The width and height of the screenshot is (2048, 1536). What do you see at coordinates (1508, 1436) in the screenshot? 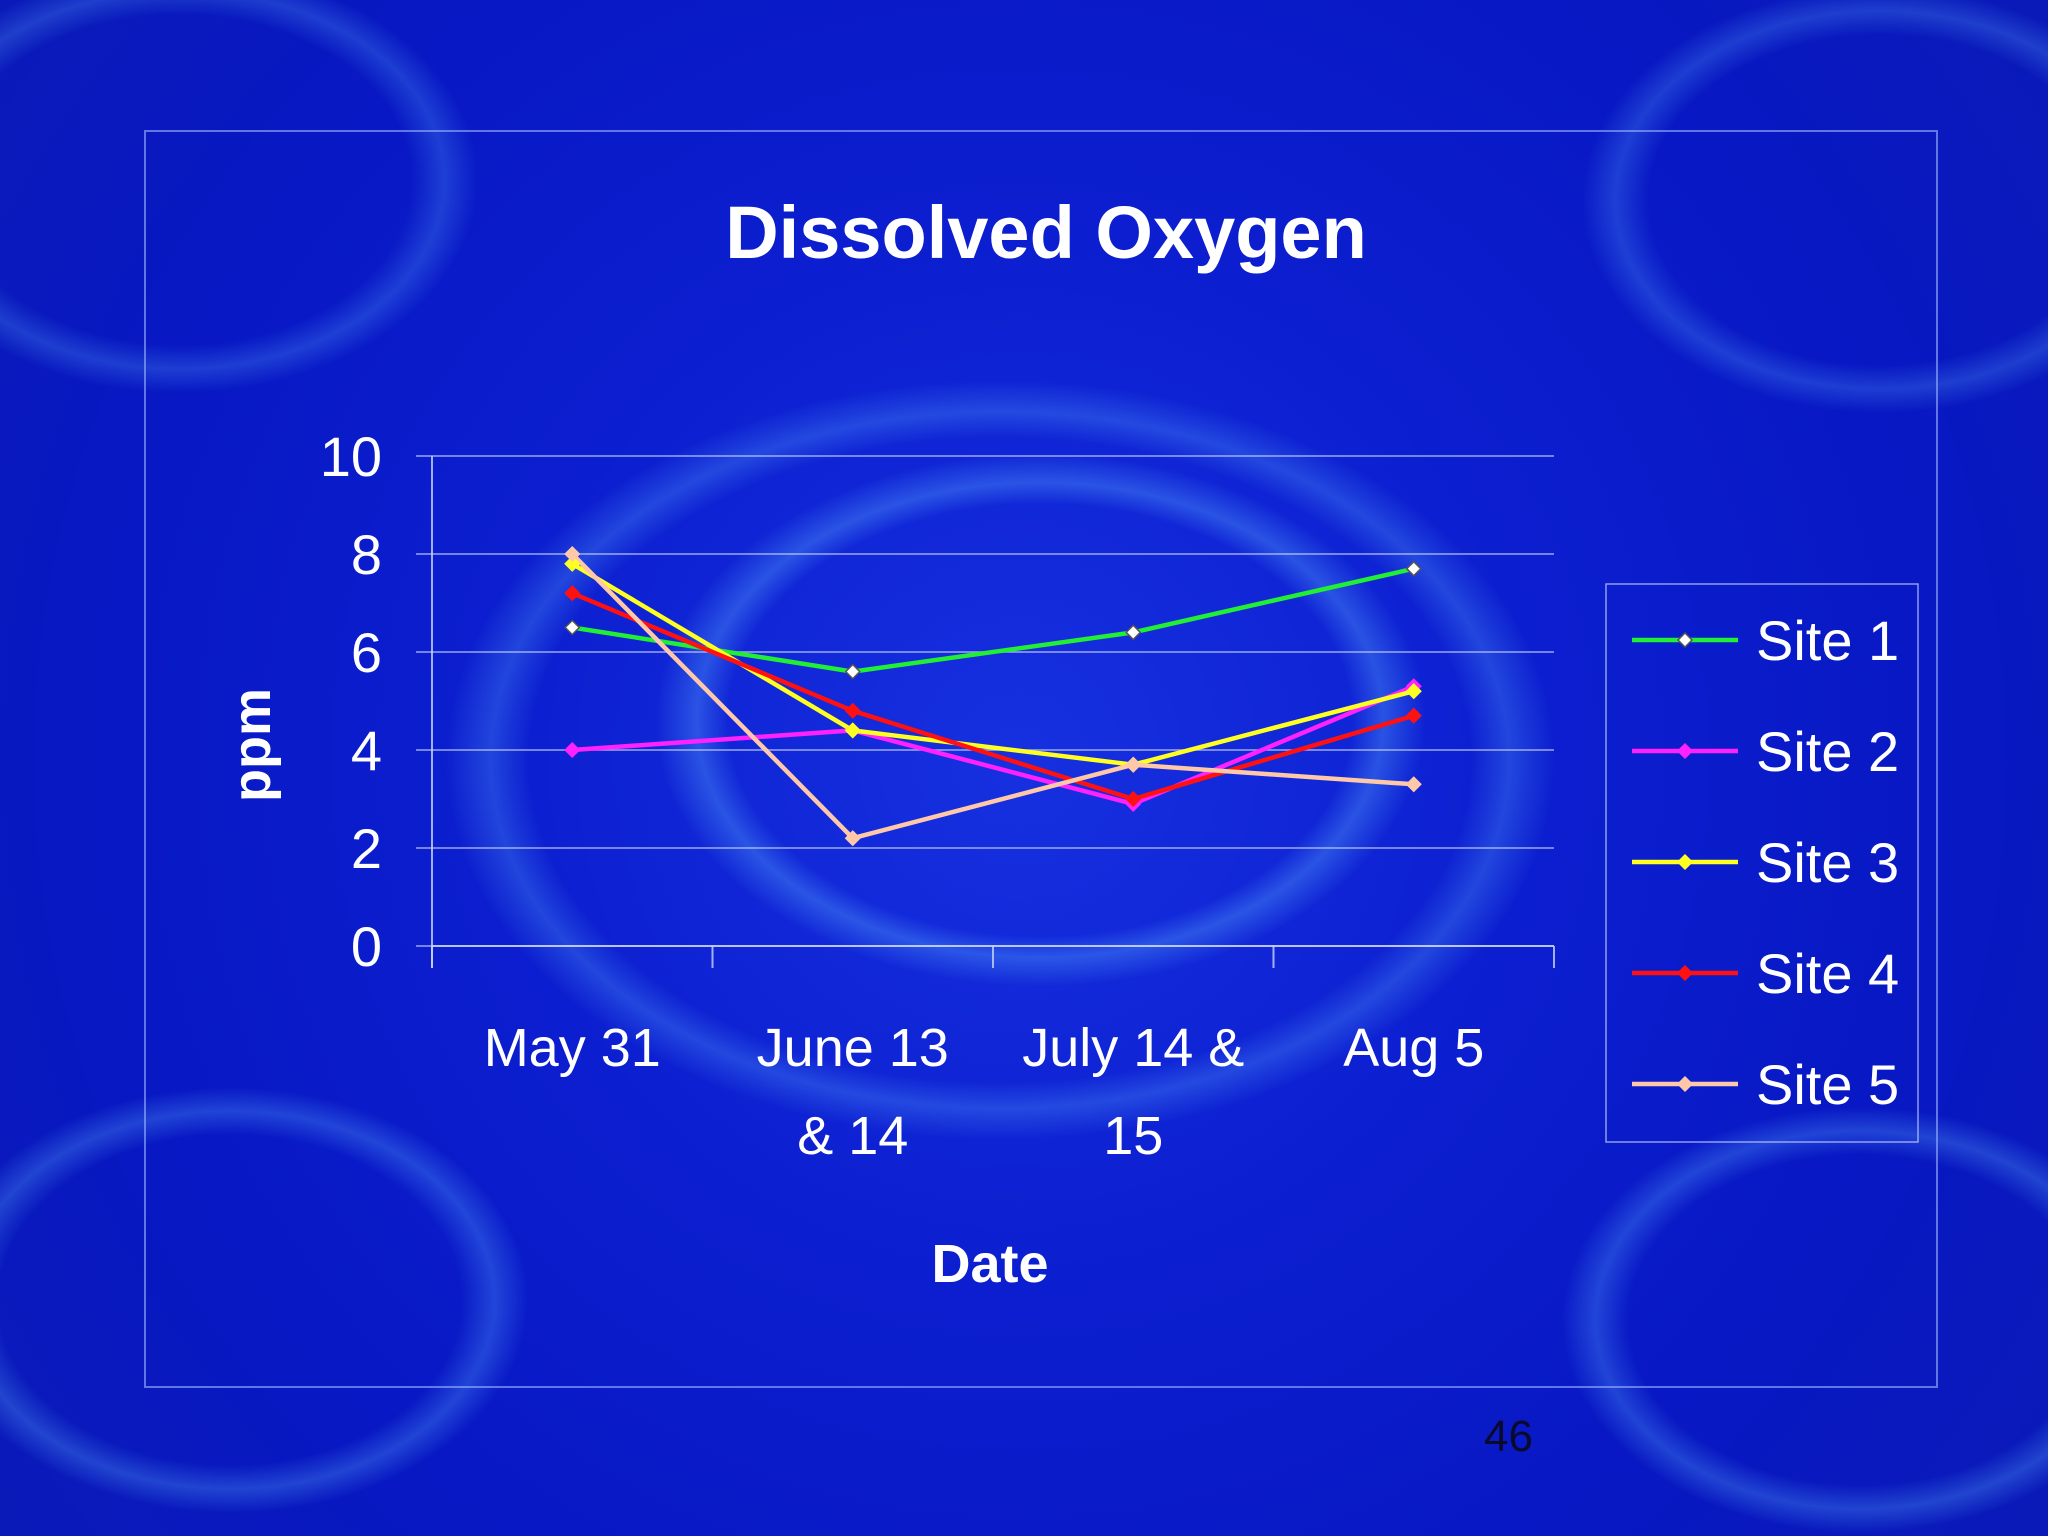
I see `page-number: 46` at bounding box center [1508, 1436].